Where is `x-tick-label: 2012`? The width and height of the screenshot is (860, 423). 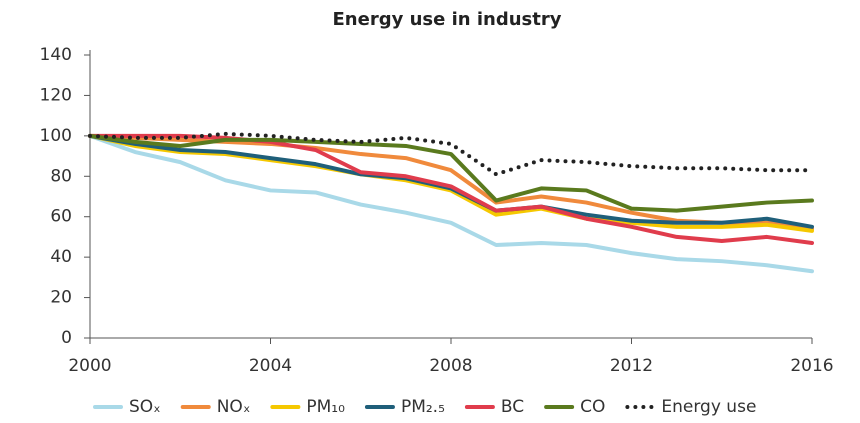
x-tick-label: 2012 is located at coordinates (631, 366).